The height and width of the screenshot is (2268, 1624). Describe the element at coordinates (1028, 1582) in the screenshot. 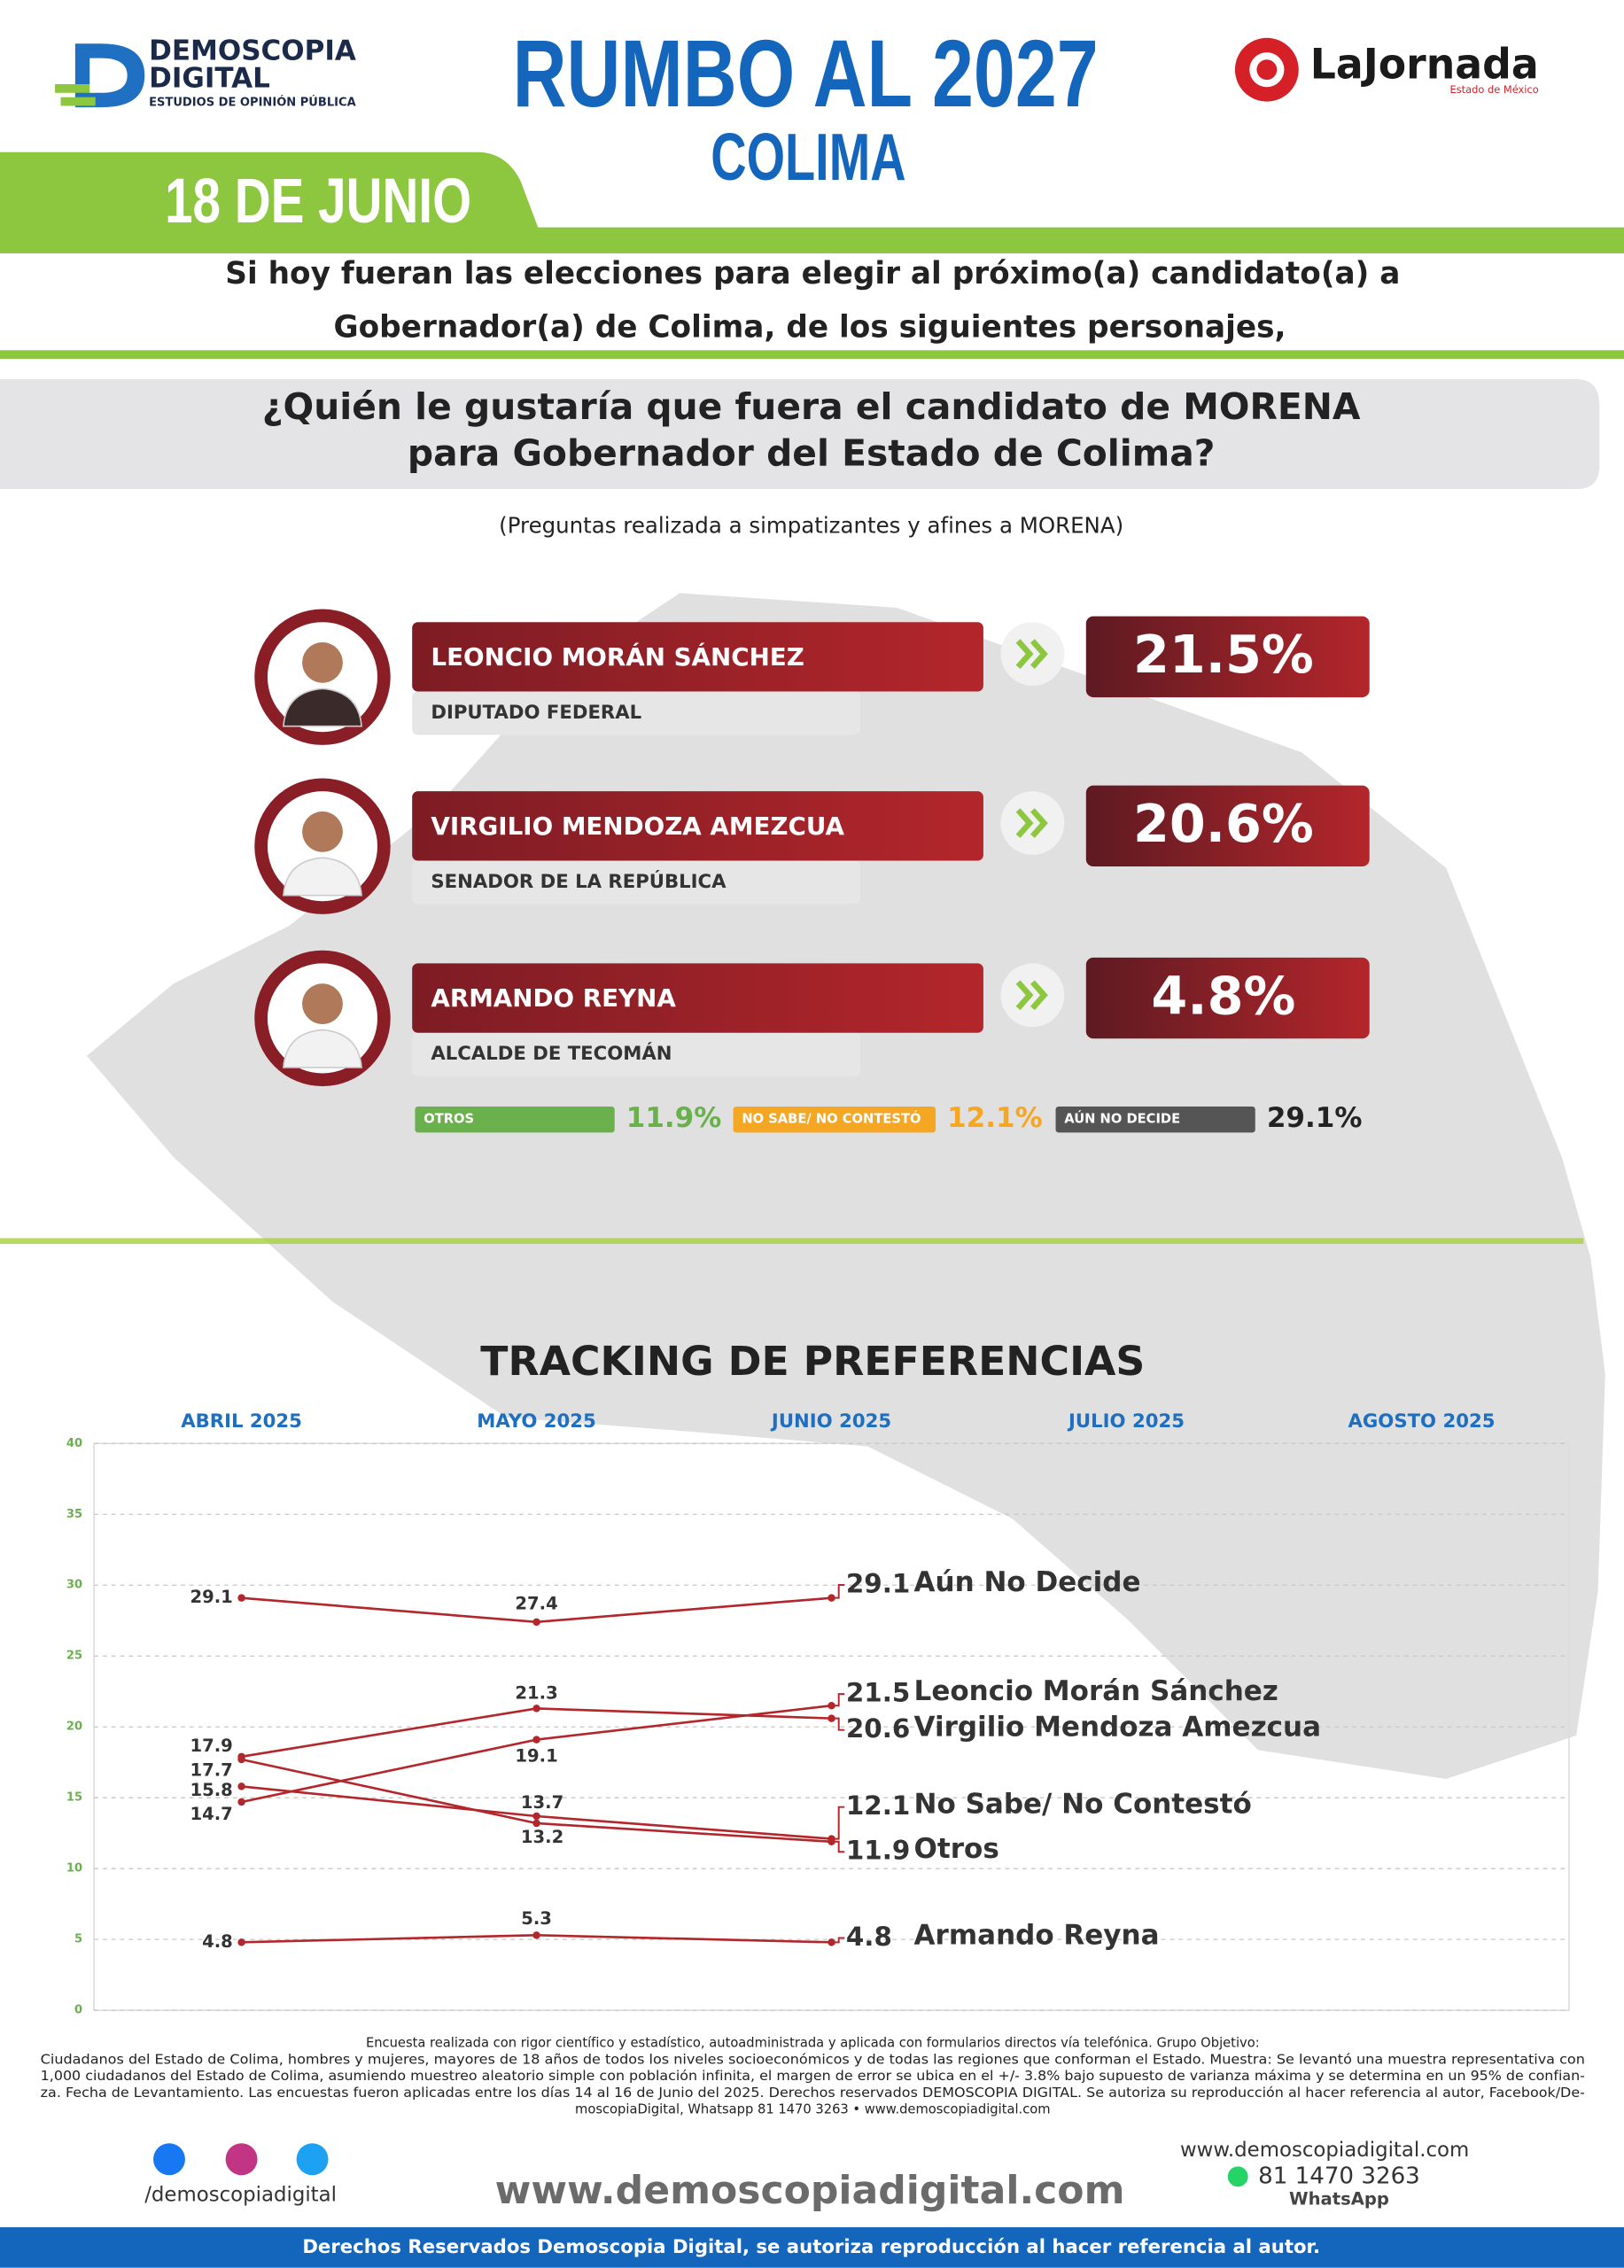

I see `series-name: Aún No Decide` at that location.